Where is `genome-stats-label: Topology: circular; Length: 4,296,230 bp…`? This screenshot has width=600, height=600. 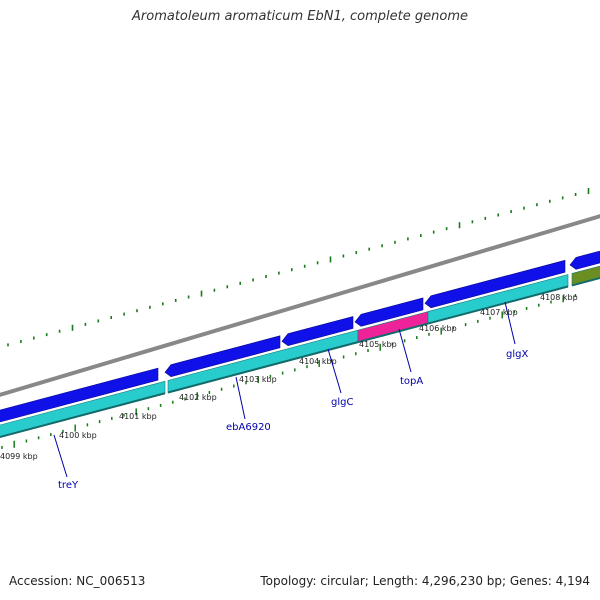
genome-stats-label: Topology: circular; Length: 4,296,230 bp… is located at coordinates (425, 581).